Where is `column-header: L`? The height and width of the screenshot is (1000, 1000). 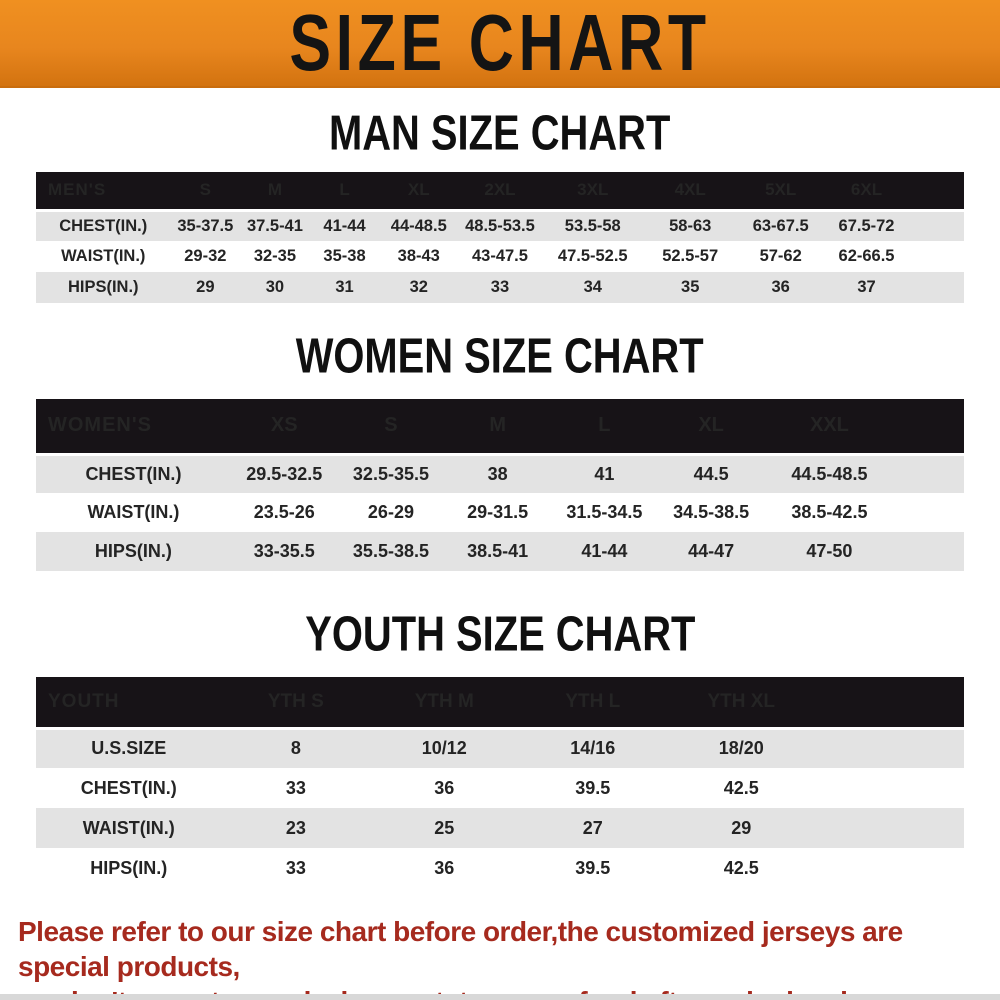
column-header: L is located at coordinates (344, 192).